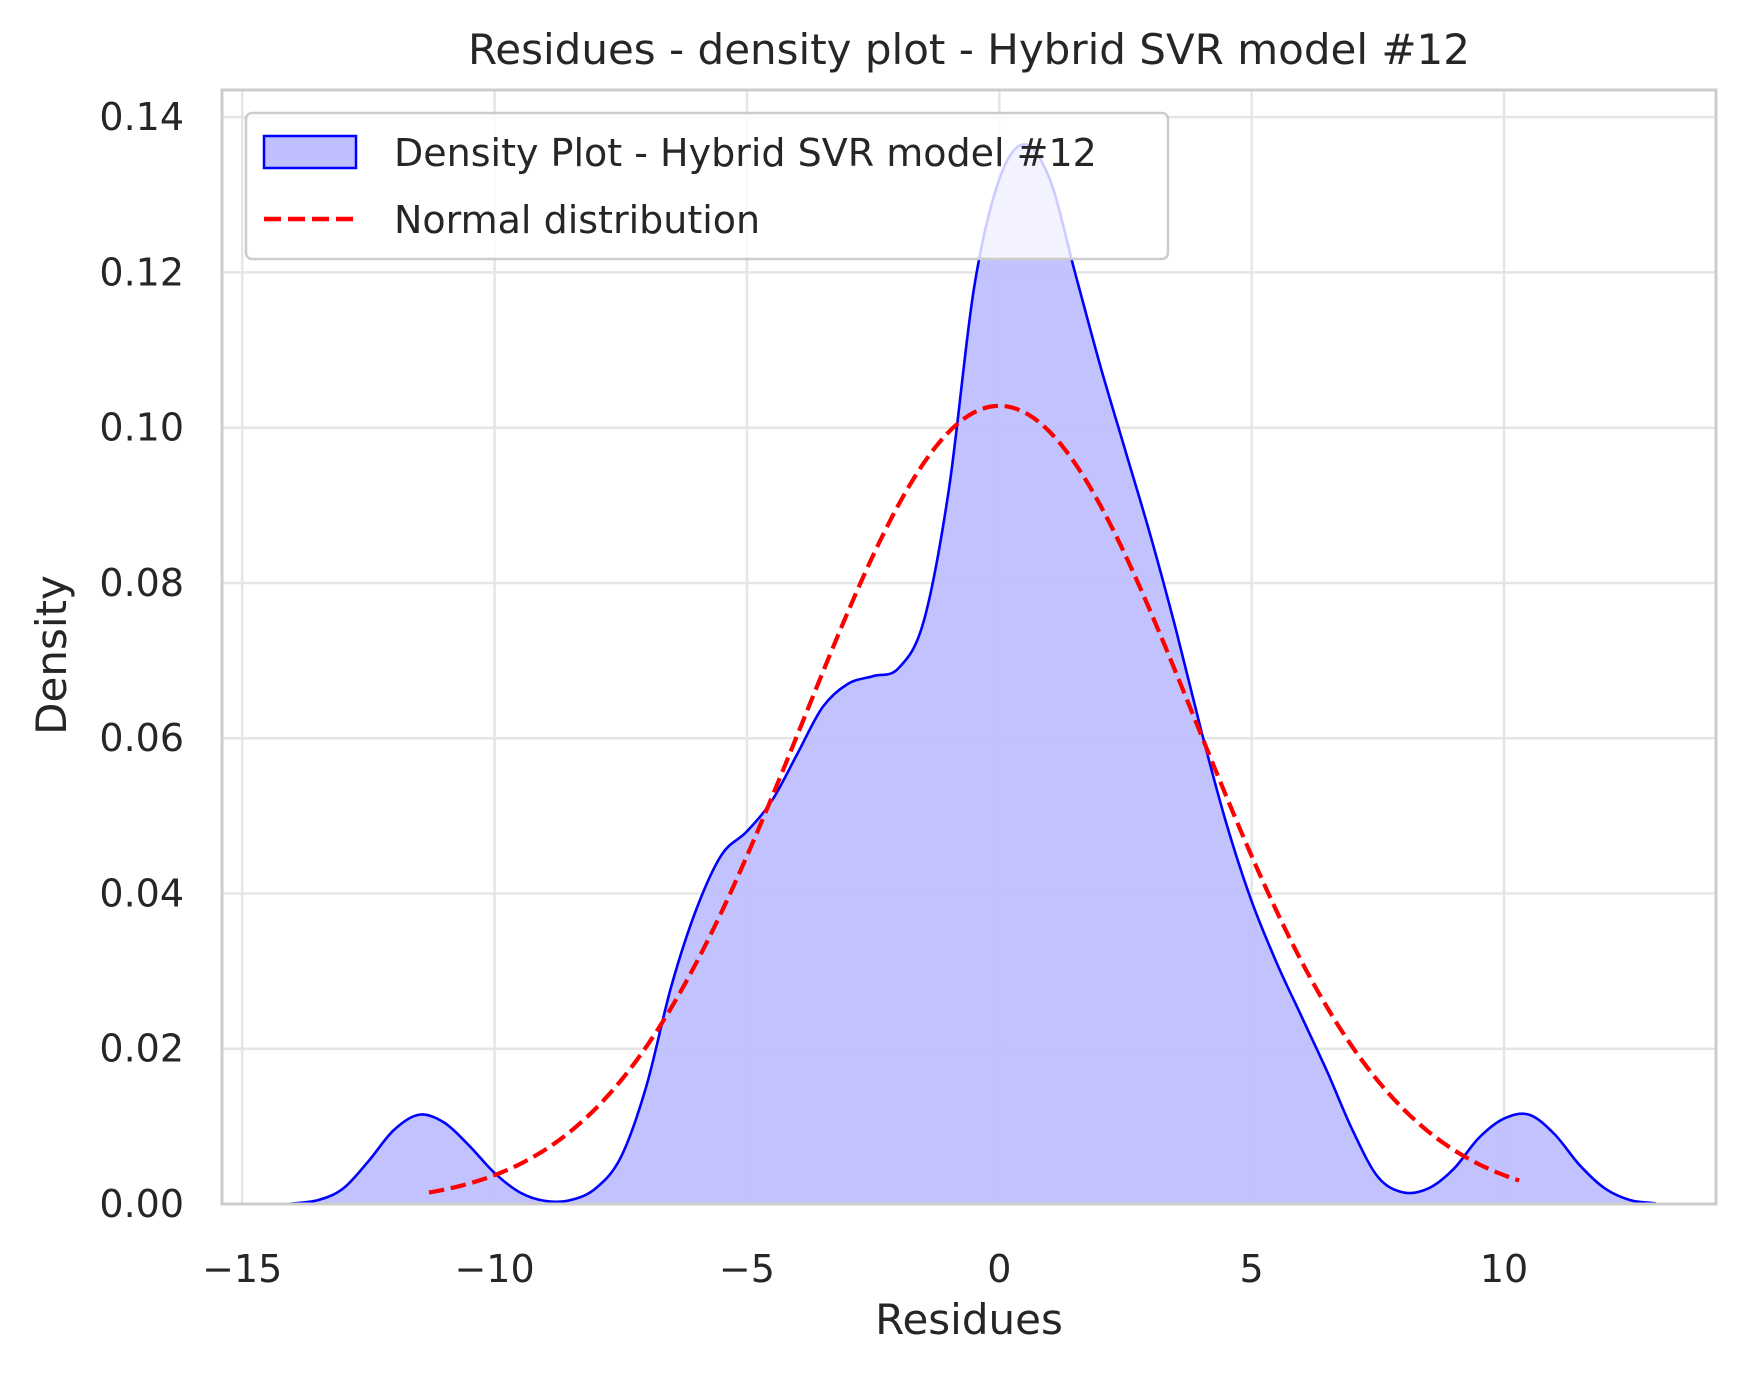  What do you see at coordinates (141, 893) in the screenshot?
I see `y-tick-label: 0.04` at bounding box center [141, 893].